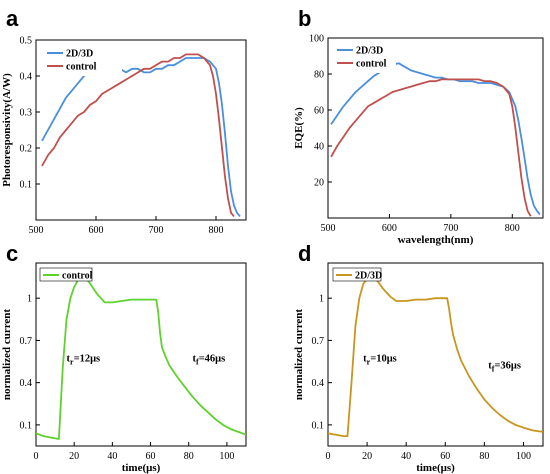 The image size is (550, 474). What do you see at coordinates (504, 367) in the screenshot?
I see `annotation: tf=36μs` at bounding box center [504, 367].